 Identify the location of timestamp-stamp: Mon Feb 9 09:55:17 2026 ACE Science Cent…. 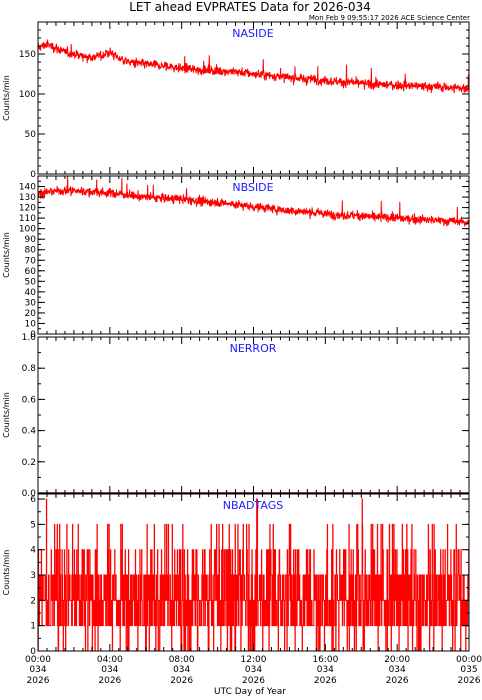
(389, 18).